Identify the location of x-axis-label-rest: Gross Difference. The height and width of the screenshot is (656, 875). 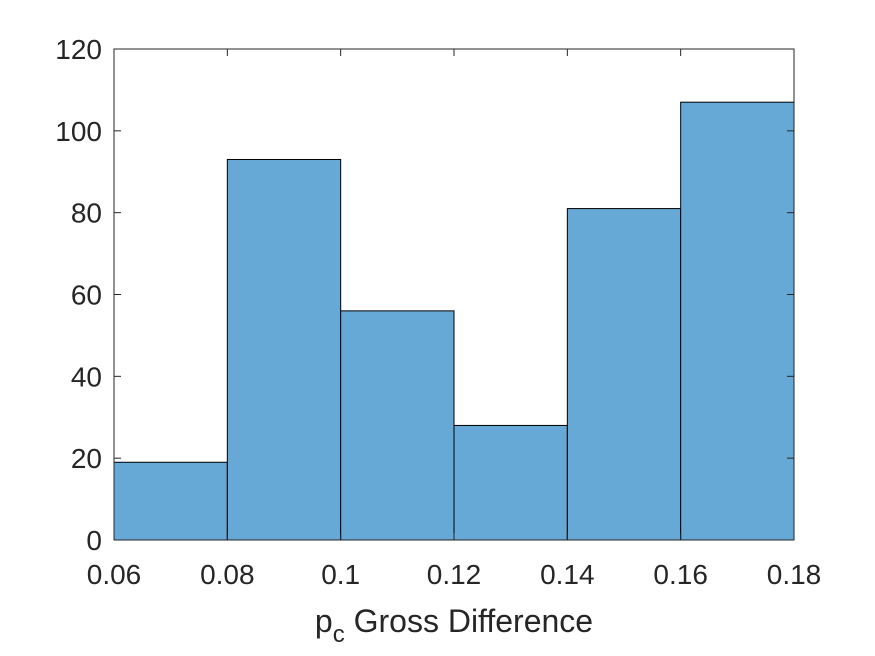
(469, 621).